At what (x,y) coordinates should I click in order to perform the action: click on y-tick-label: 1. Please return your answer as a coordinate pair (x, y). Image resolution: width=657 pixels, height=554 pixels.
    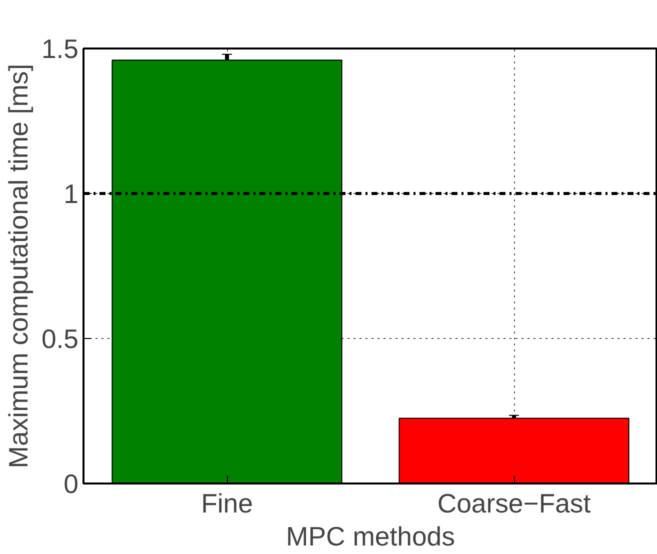
    Looking at the image, I should click on (71, 194).